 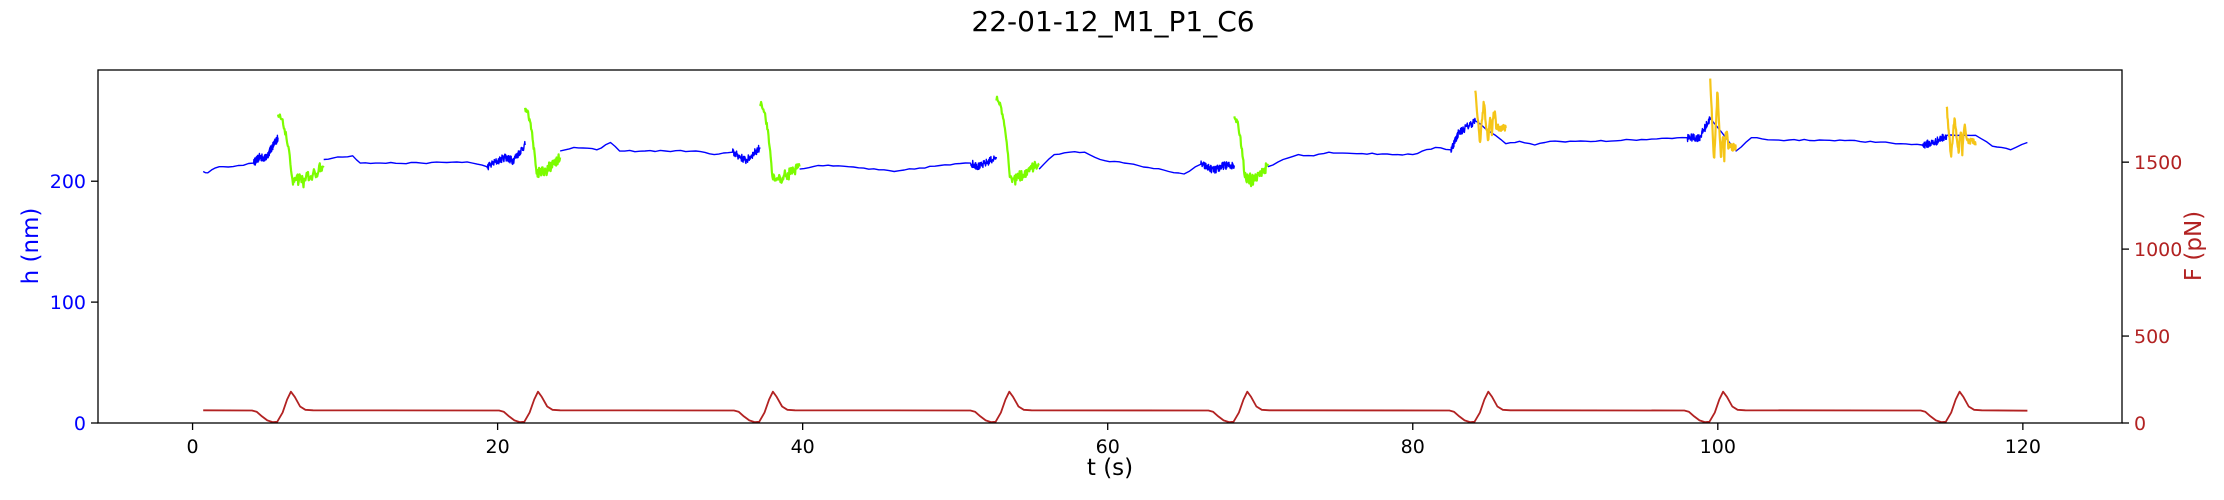 I want to click on y-axis-right-label: F (pN), so click(x=2194, y=246).